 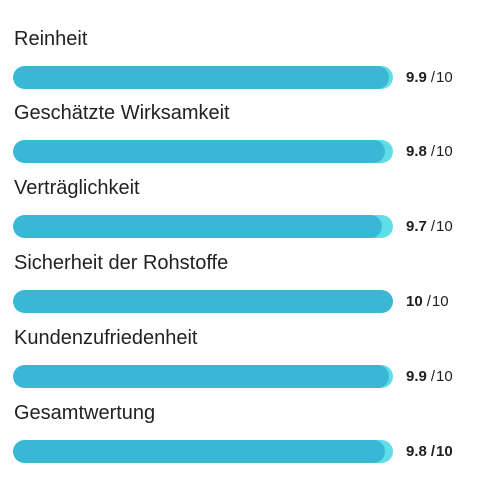 What do you see at coordinates (85, 413) in the screenshot?
I see `rating-label: Gesamtwertung` at bounding box center [85, 413].